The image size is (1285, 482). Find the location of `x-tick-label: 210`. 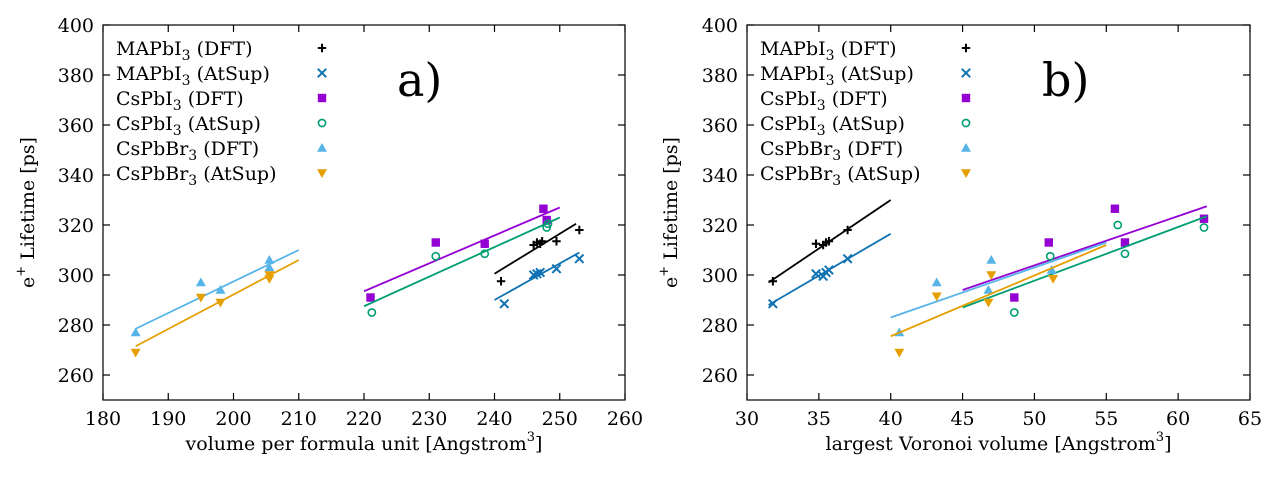

x-tick-label: 210 is located at coordinates (299, 419).